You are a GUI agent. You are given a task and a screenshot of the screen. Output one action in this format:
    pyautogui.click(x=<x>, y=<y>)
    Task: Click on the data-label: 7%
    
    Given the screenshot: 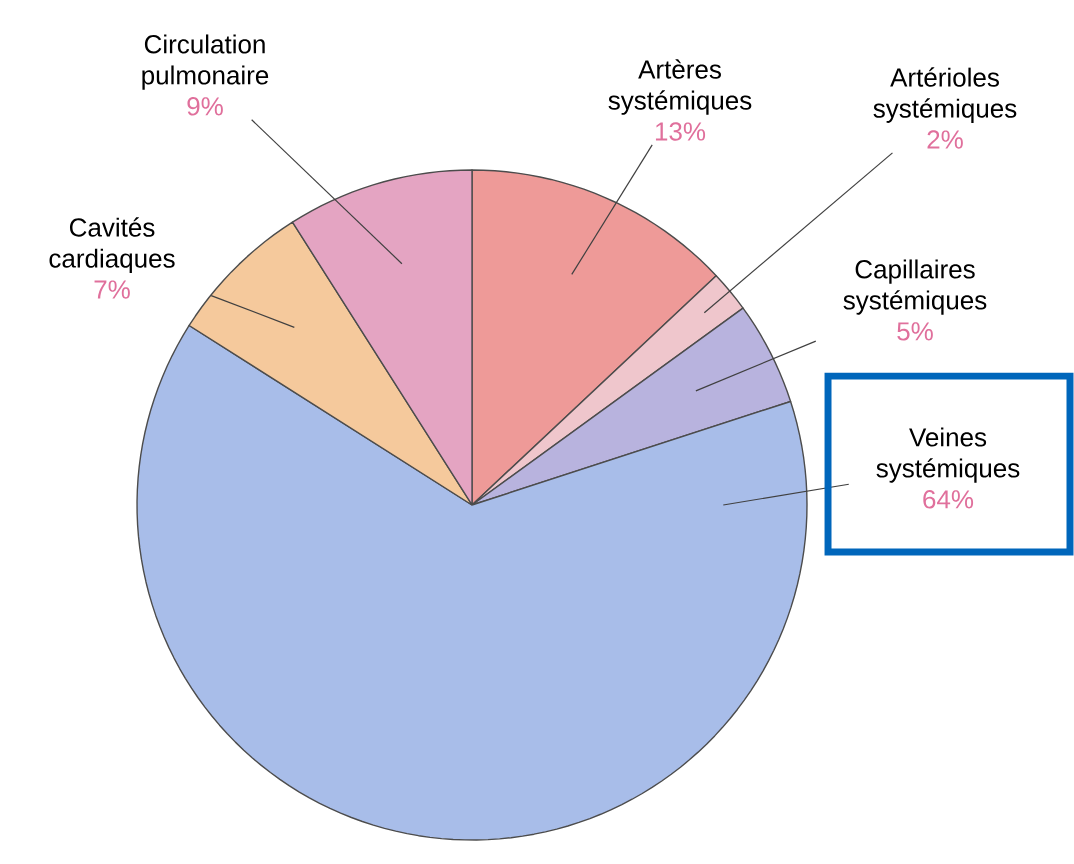 What is the action you would take?
    pyautogui.click(x=112, y=289)
    